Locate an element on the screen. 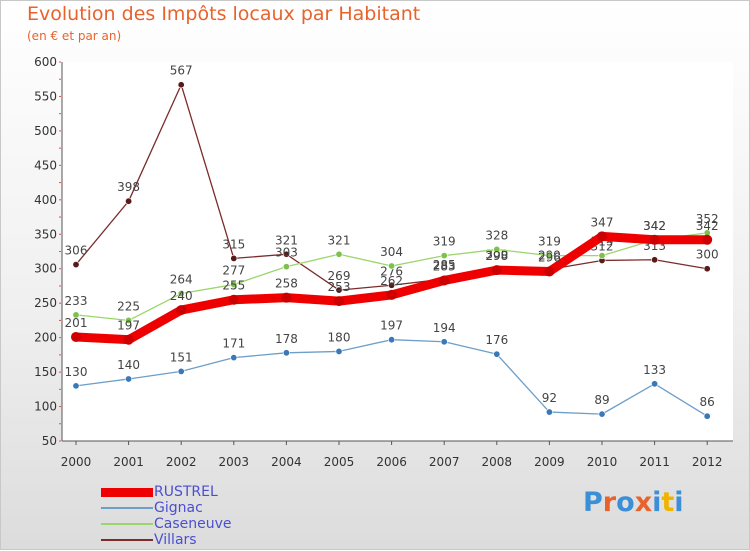 This screenshot has width=750, height=551. data-label-rustrel: 255 is located at coordinates (233, 286).